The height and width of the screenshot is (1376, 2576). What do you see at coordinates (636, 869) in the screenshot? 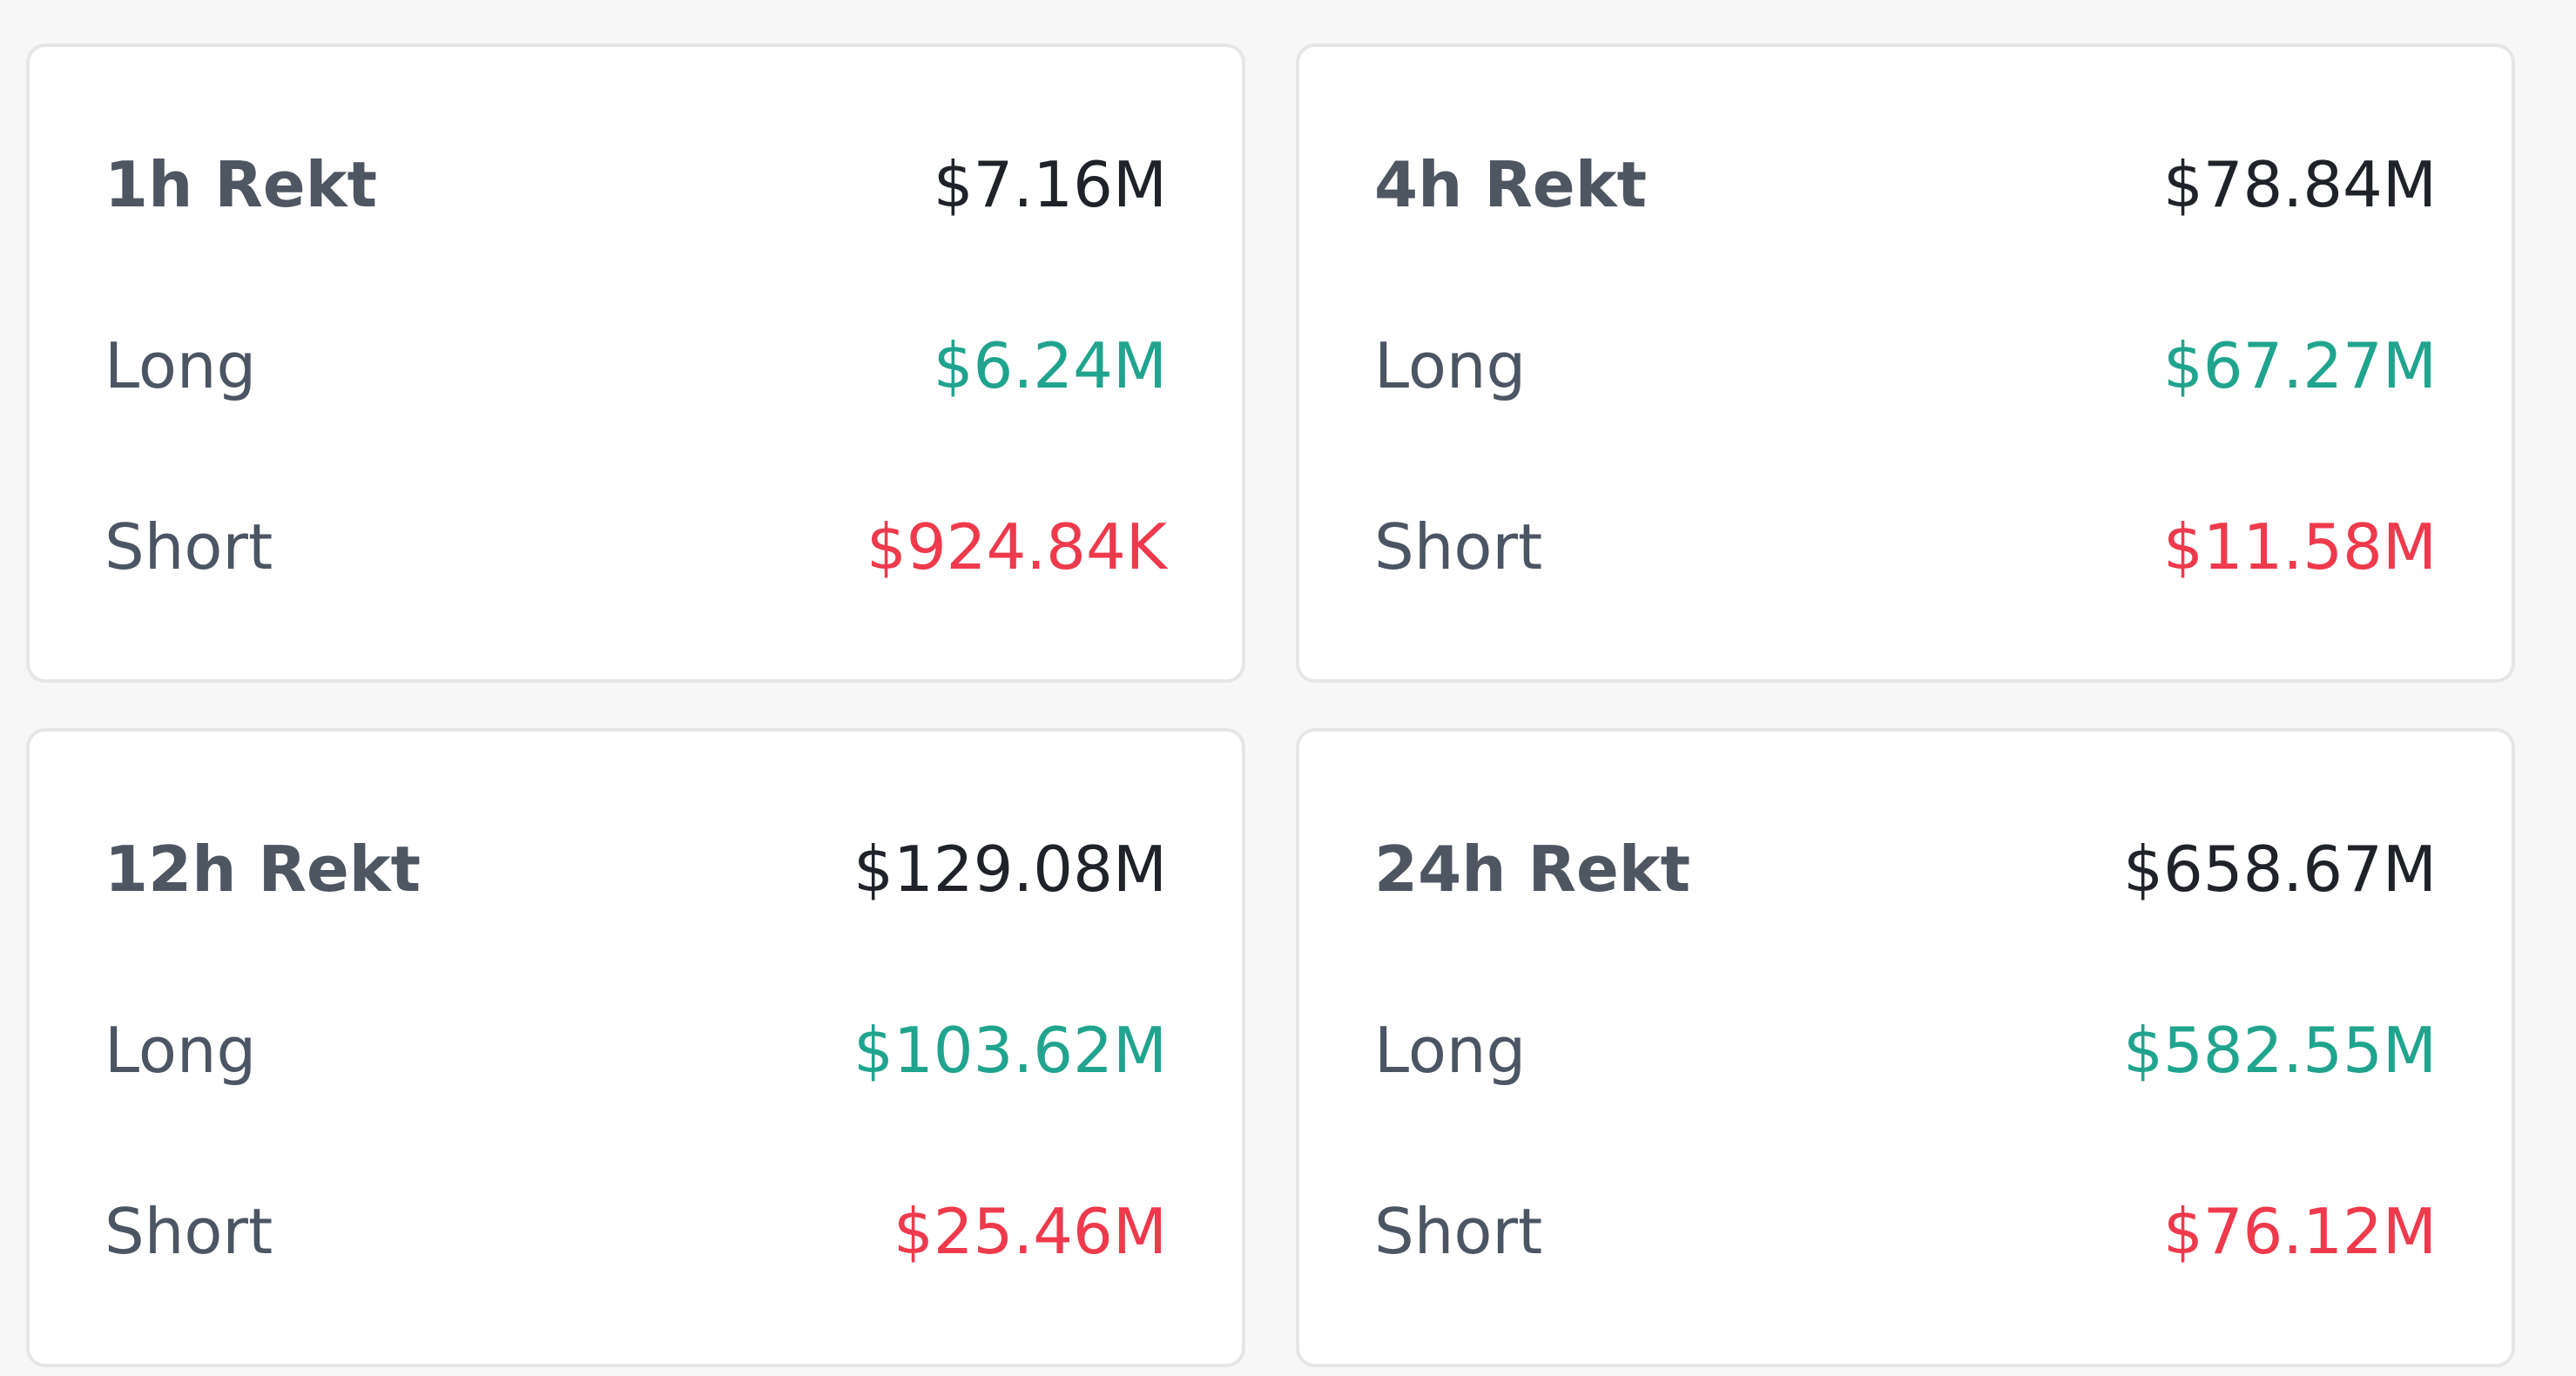
I see `card-header-row: 12h Rekt $129.08M` at bounding box center [636, 869].